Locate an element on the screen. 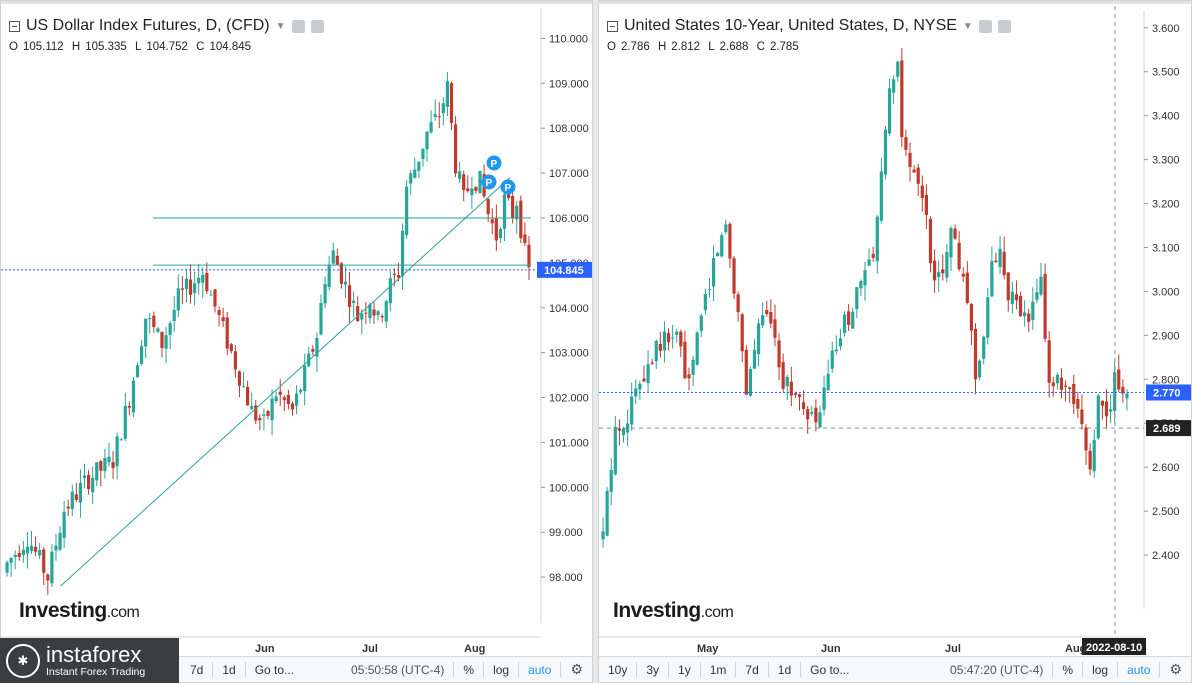 The image size is (1192, 683). last-price-tag is located at coordinates (1168, 392).